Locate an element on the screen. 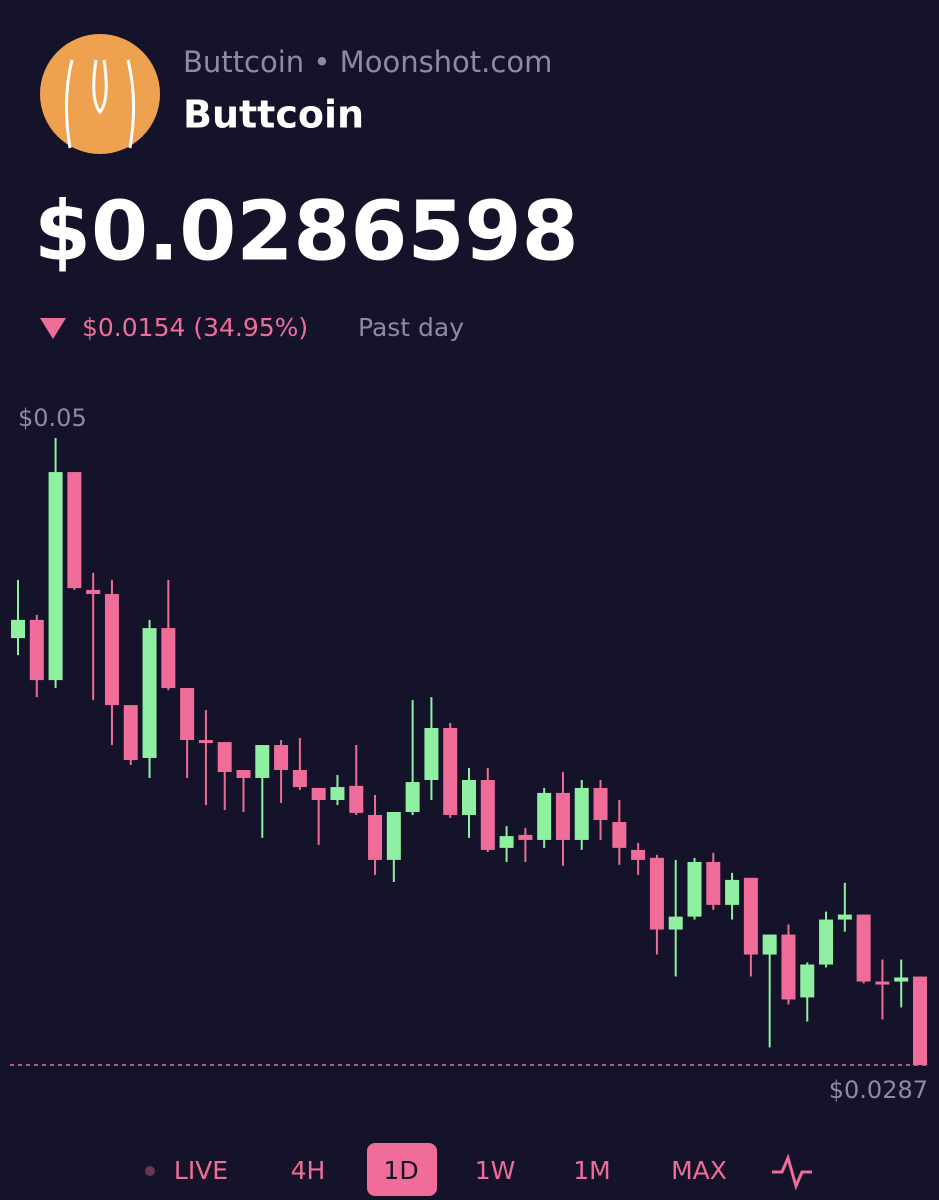  coin-name: Buttcoin is located at coordinates (273, 115).